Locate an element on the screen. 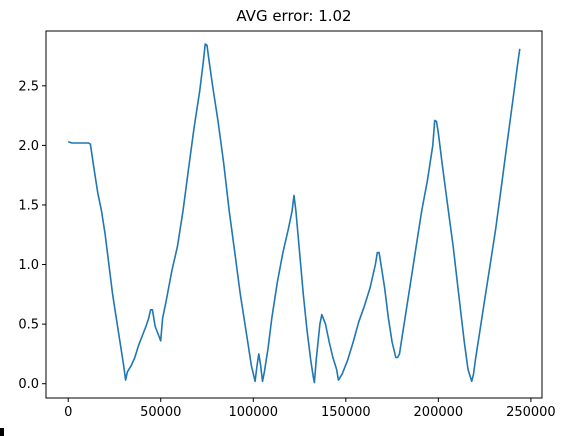 This screenshot has width=568, height=436. x-axis: 0 50000 100000 150000 200000 250000 is located at coordinates (310, 409).